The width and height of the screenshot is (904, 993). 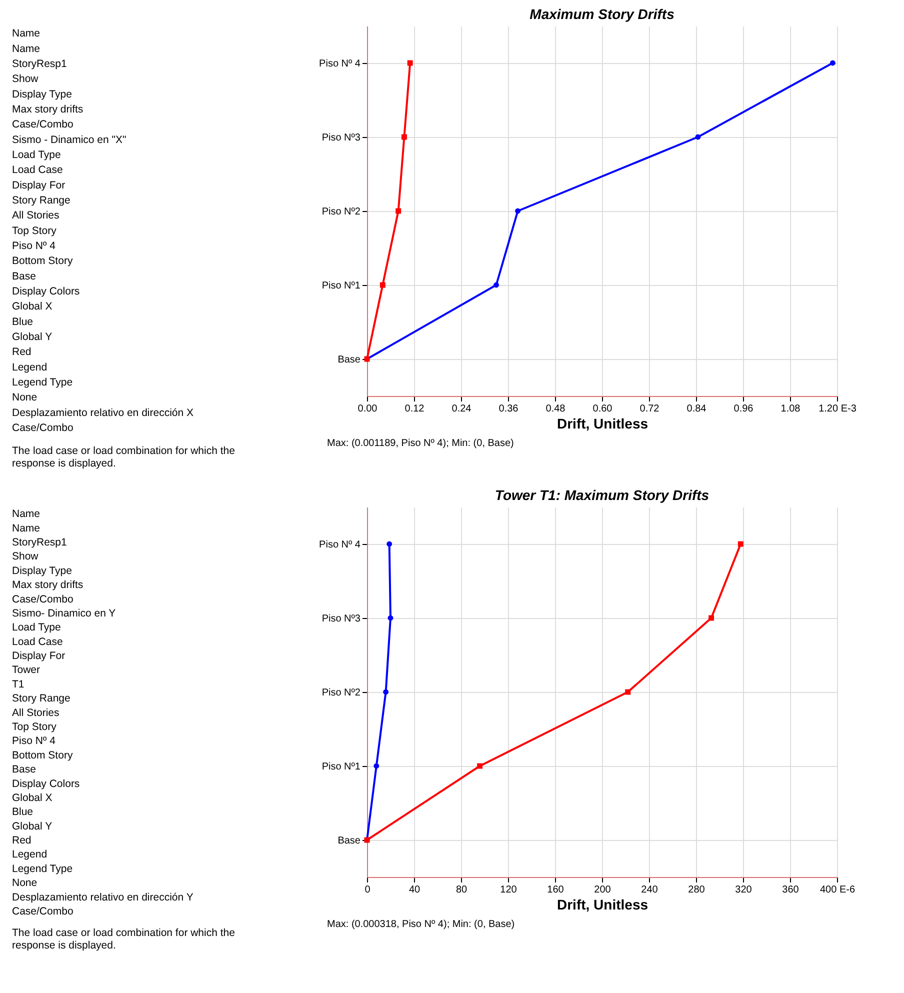 I want to click on x-tick-label: 0.48, so click(x=556, y=409).